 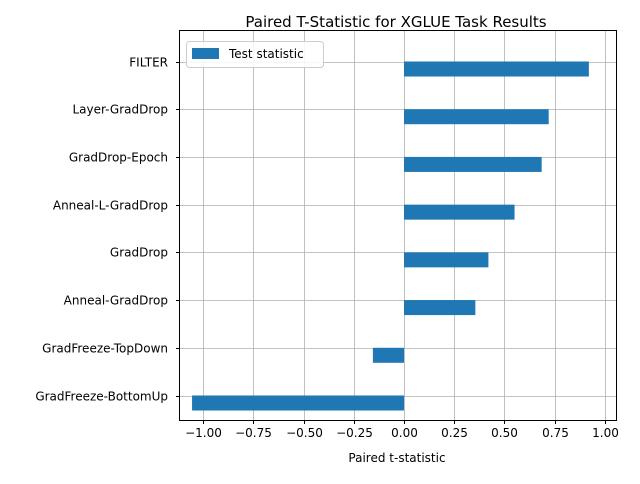 What do you see at coordinates (101, 397) in the screenshot?
I see `y-tick-label: GradFreeze-BottomUp` at bounding box center [101, 397].